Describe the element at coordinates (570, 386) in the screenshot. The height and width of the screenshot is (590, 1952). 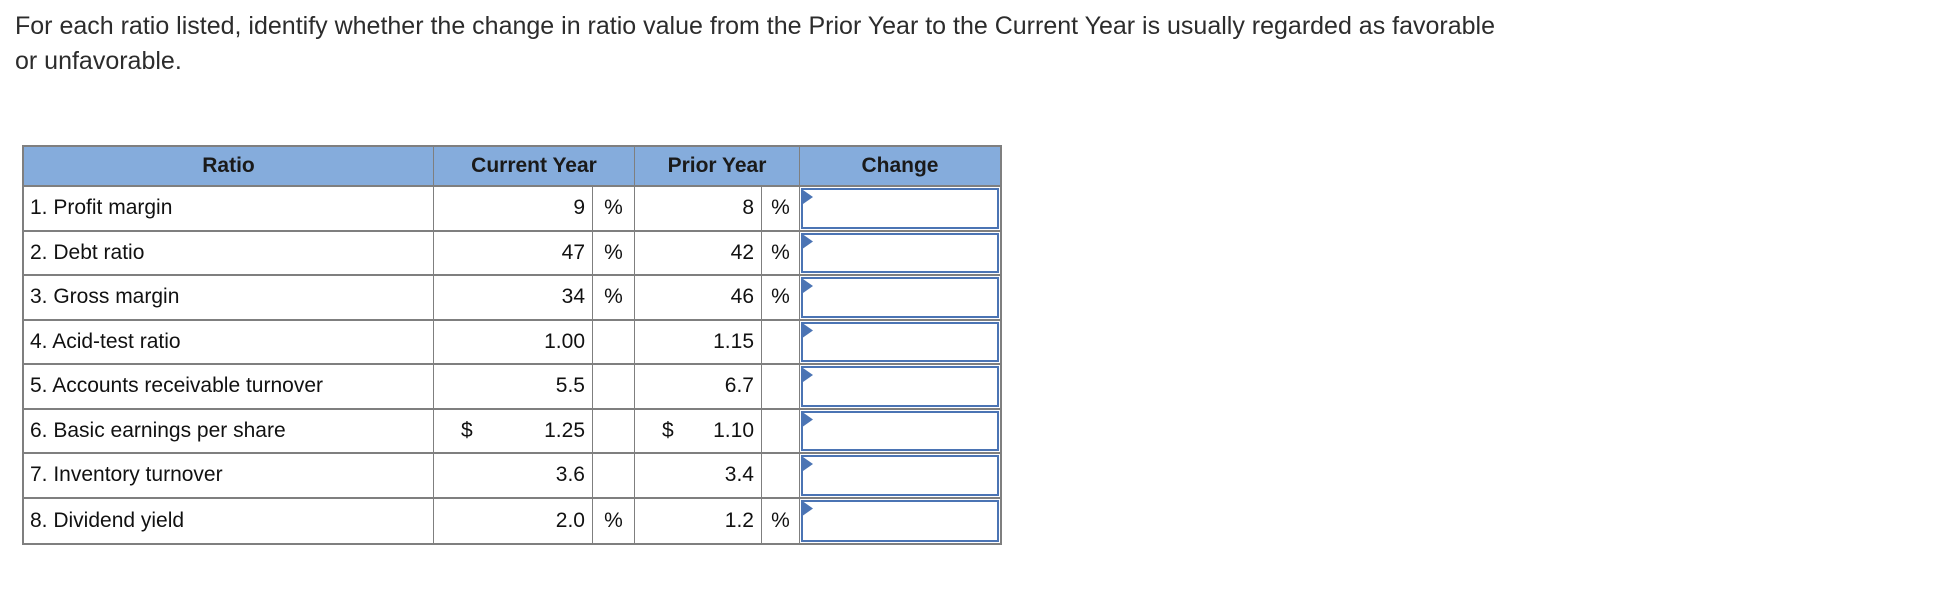
I see `current-year-value: 5.5` at that location.